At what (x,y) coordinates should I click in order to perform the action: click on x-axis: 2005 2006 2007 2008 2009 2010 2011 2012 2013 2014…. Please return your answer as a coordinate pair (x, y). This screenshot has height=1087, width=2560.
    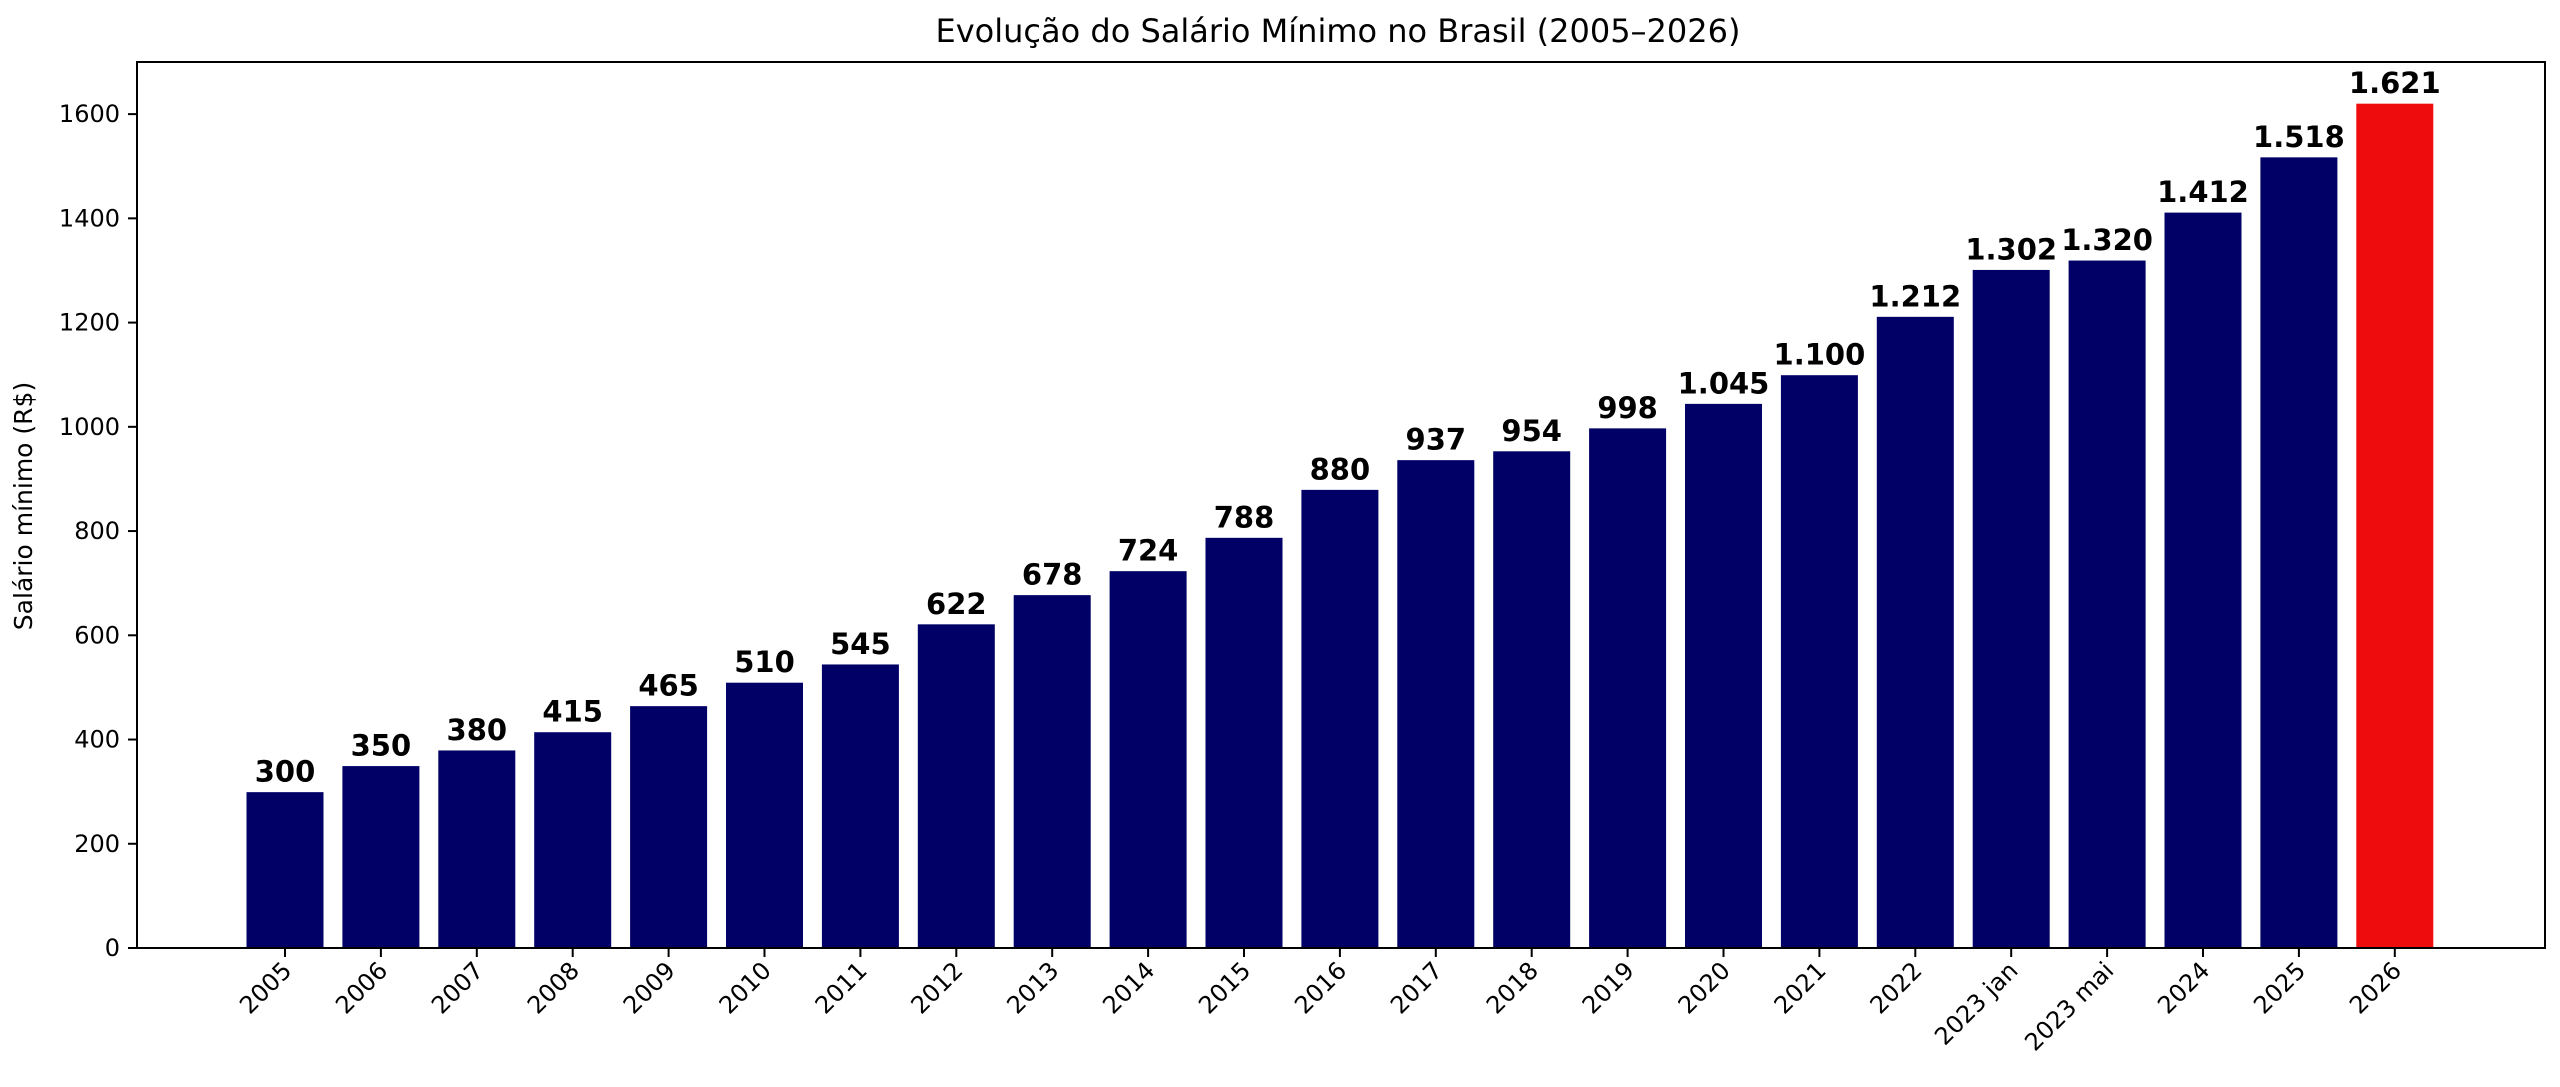
    Looking at the image, I should click on (1320, 1002).